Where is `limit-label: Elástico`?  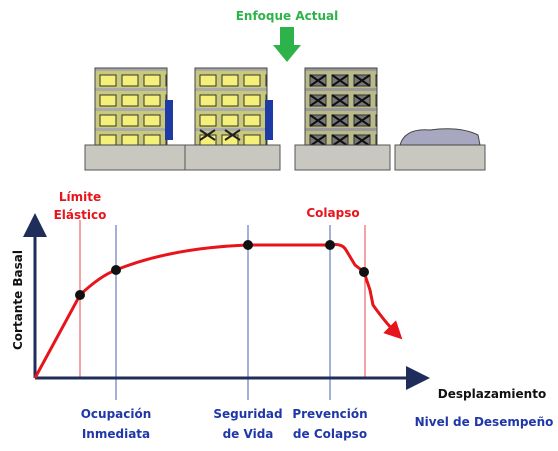
limit-label: Elástico is located at coordinates (80, 215).